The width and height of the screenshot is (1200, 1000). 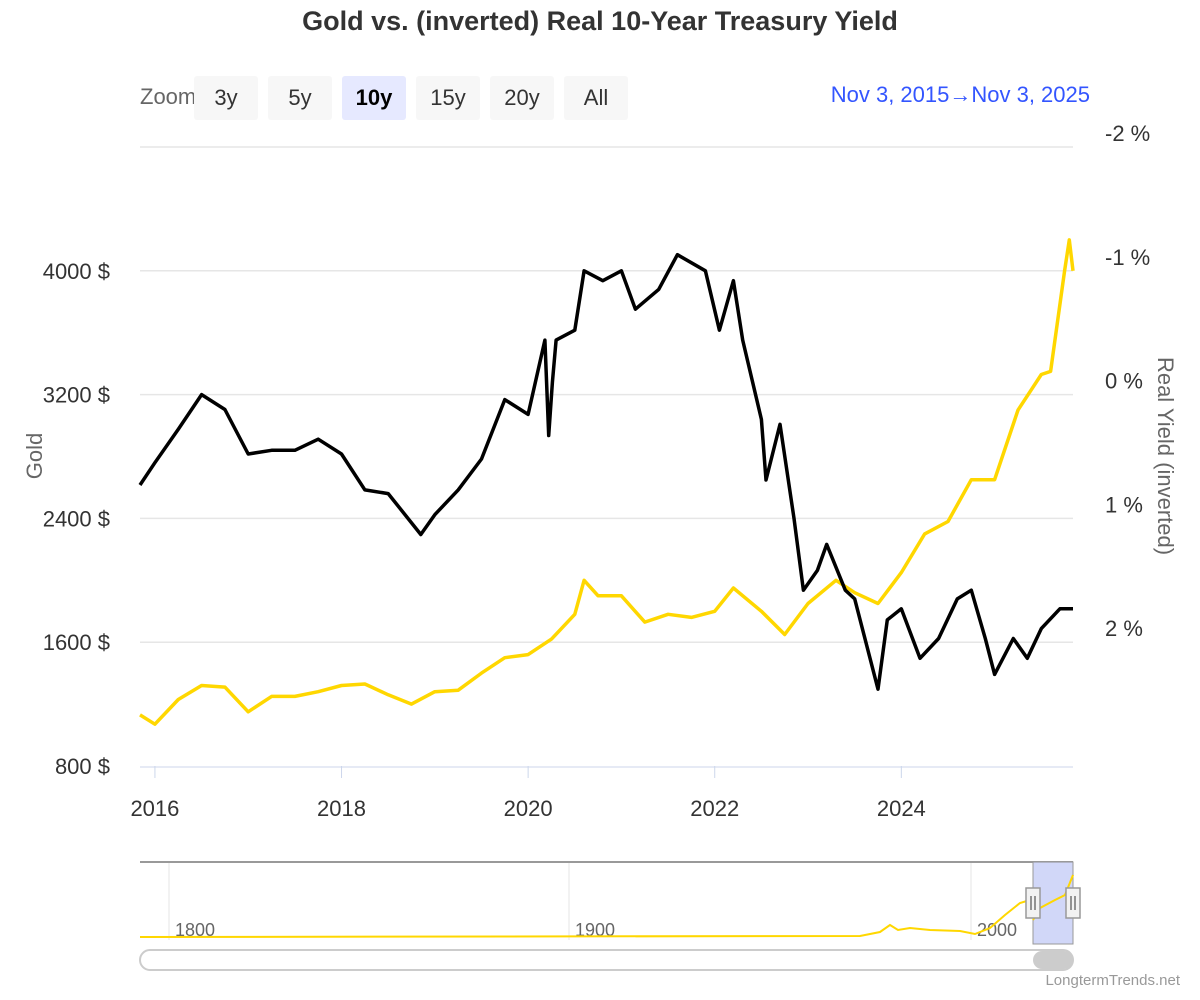 What do you see at coordinates (960, 94) in the screenshot?
I see `date-range: Nov 3, 2015→Nov 3, 2025` at bounding box center [960, 94].